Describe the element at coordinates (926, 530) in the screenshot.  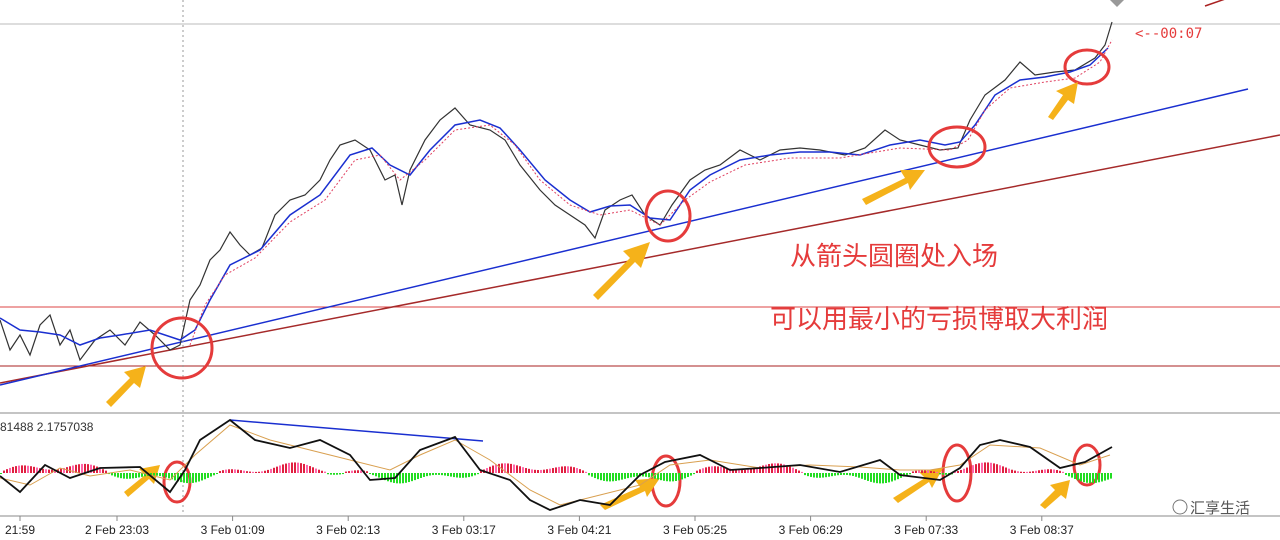
I see `x-tick-label: 3 Feb 07:33` at that location.